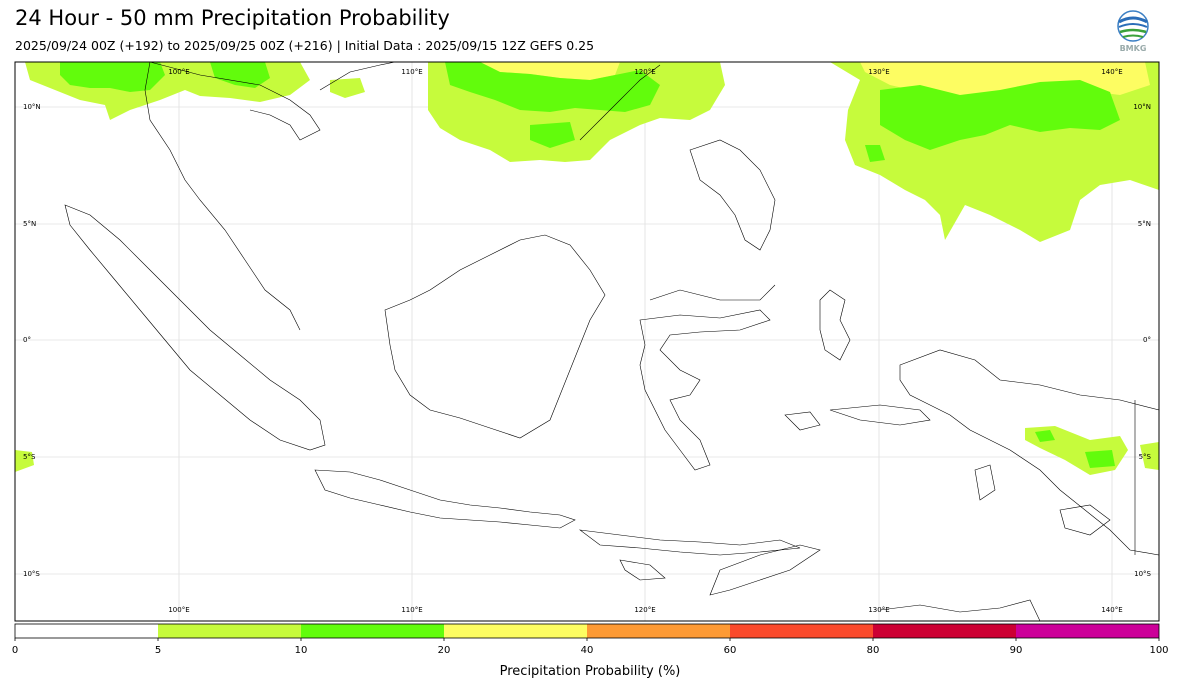 The image size is (1180, 690). Describe the element at coordinates (1133, 31) in the screenshot. I see `bmkg-logo: BMKG` at that location.